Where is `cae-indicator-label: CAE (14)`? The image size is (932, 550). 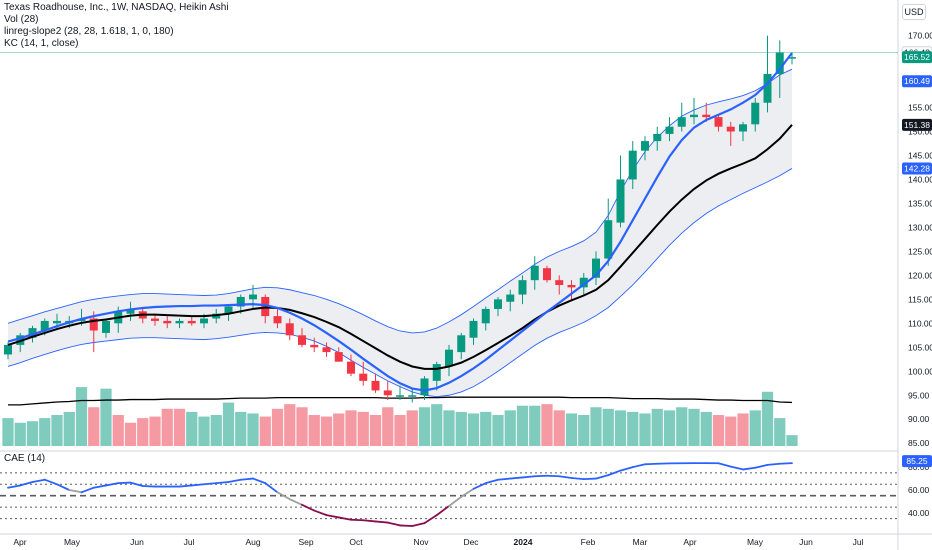 cae-indicator-label: CAE (14) is located at coordinates (25, 458).